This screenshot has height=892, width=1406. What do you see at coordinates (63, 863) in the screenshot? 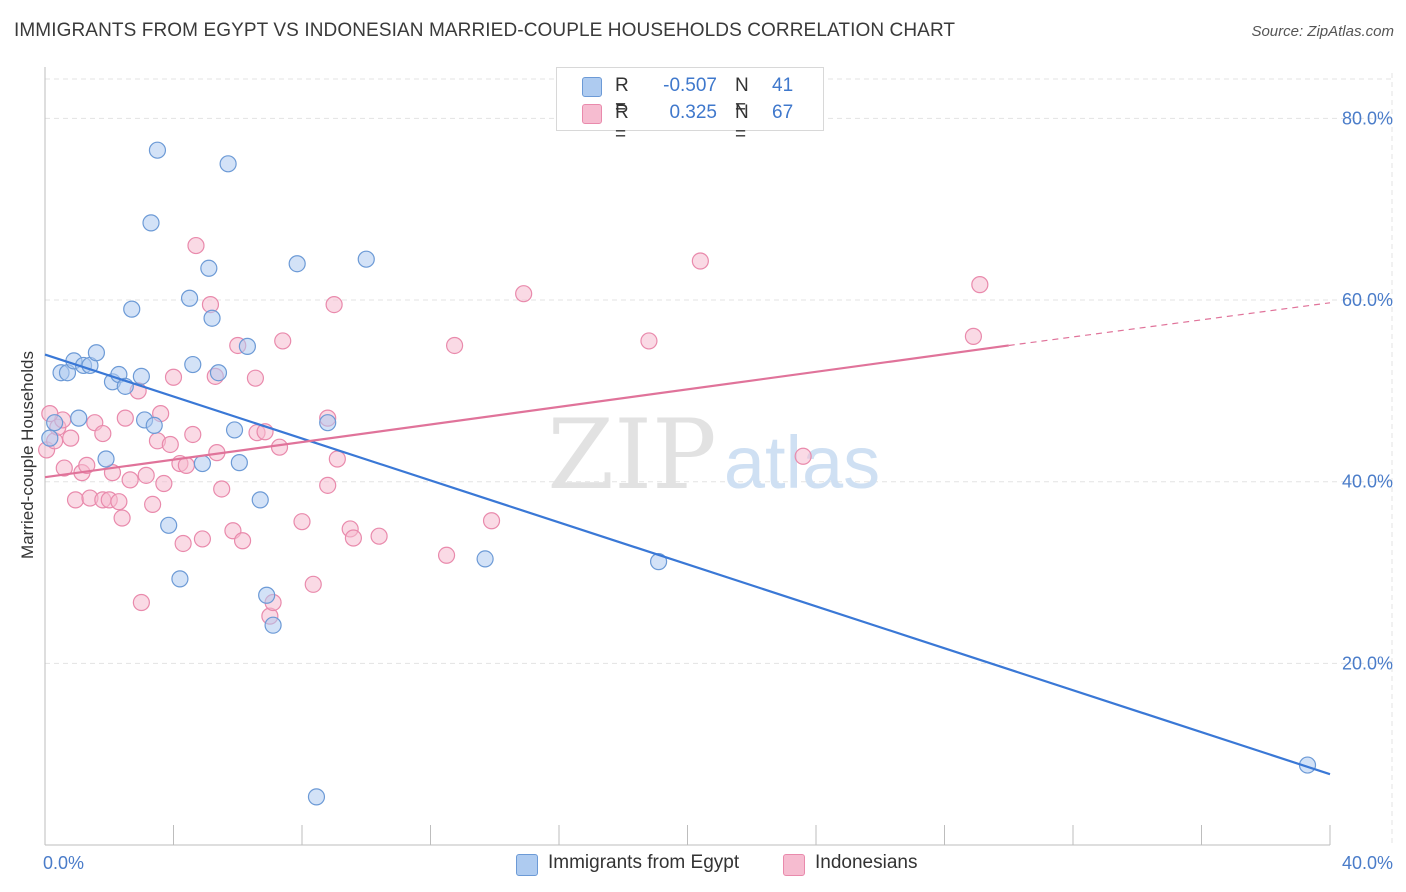
I see `x-tick-label: 0.0%` at bounding box center [63, 863].